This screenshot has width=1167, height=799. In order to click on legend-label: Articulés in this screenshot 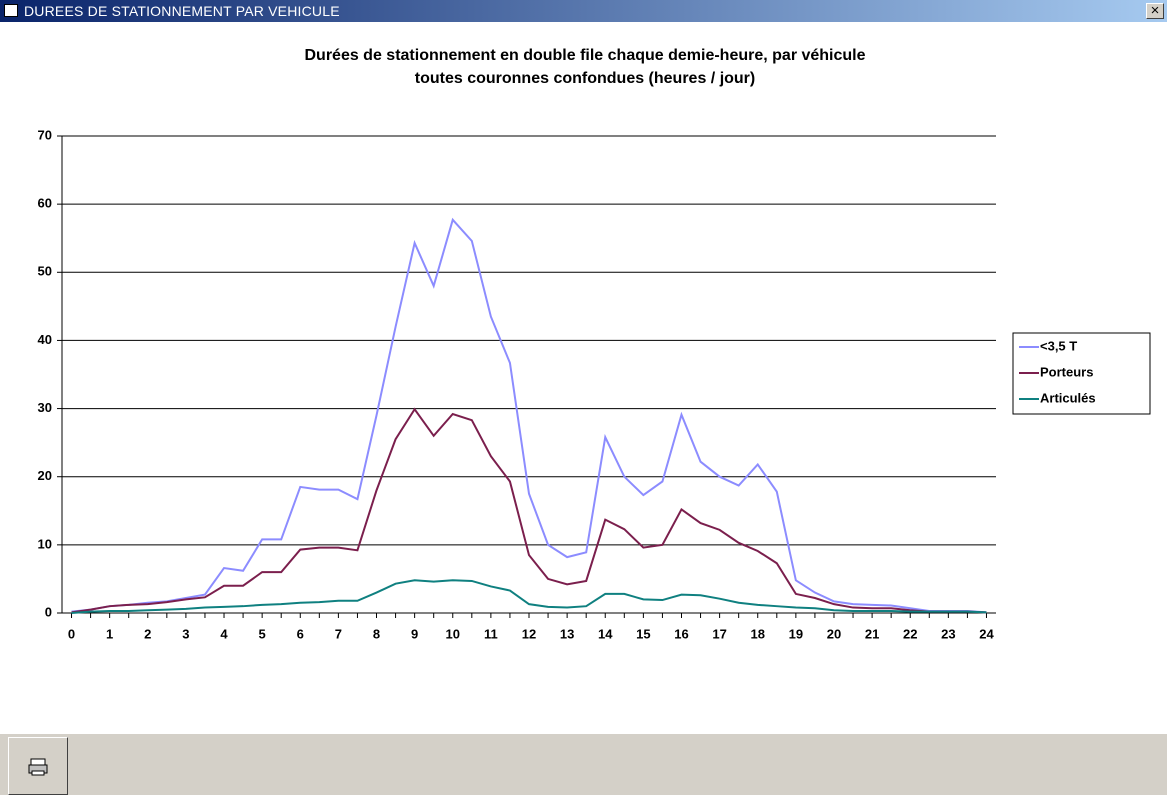, I will do `click(1068, 397)`.